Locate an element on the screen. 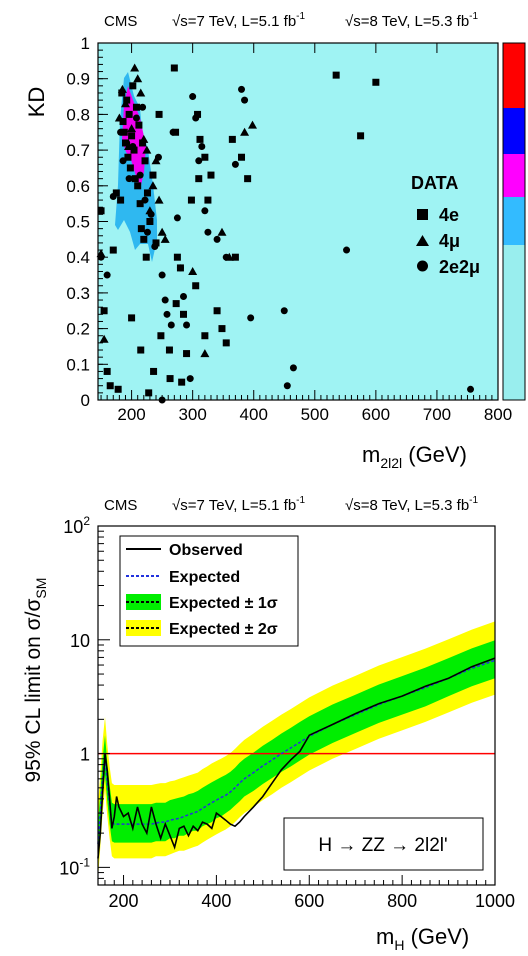 Image resolution: width=528 pixels, height=956 pixels. limit-x-axis-label: mH (GeV) is located at coordinates (422, 938).